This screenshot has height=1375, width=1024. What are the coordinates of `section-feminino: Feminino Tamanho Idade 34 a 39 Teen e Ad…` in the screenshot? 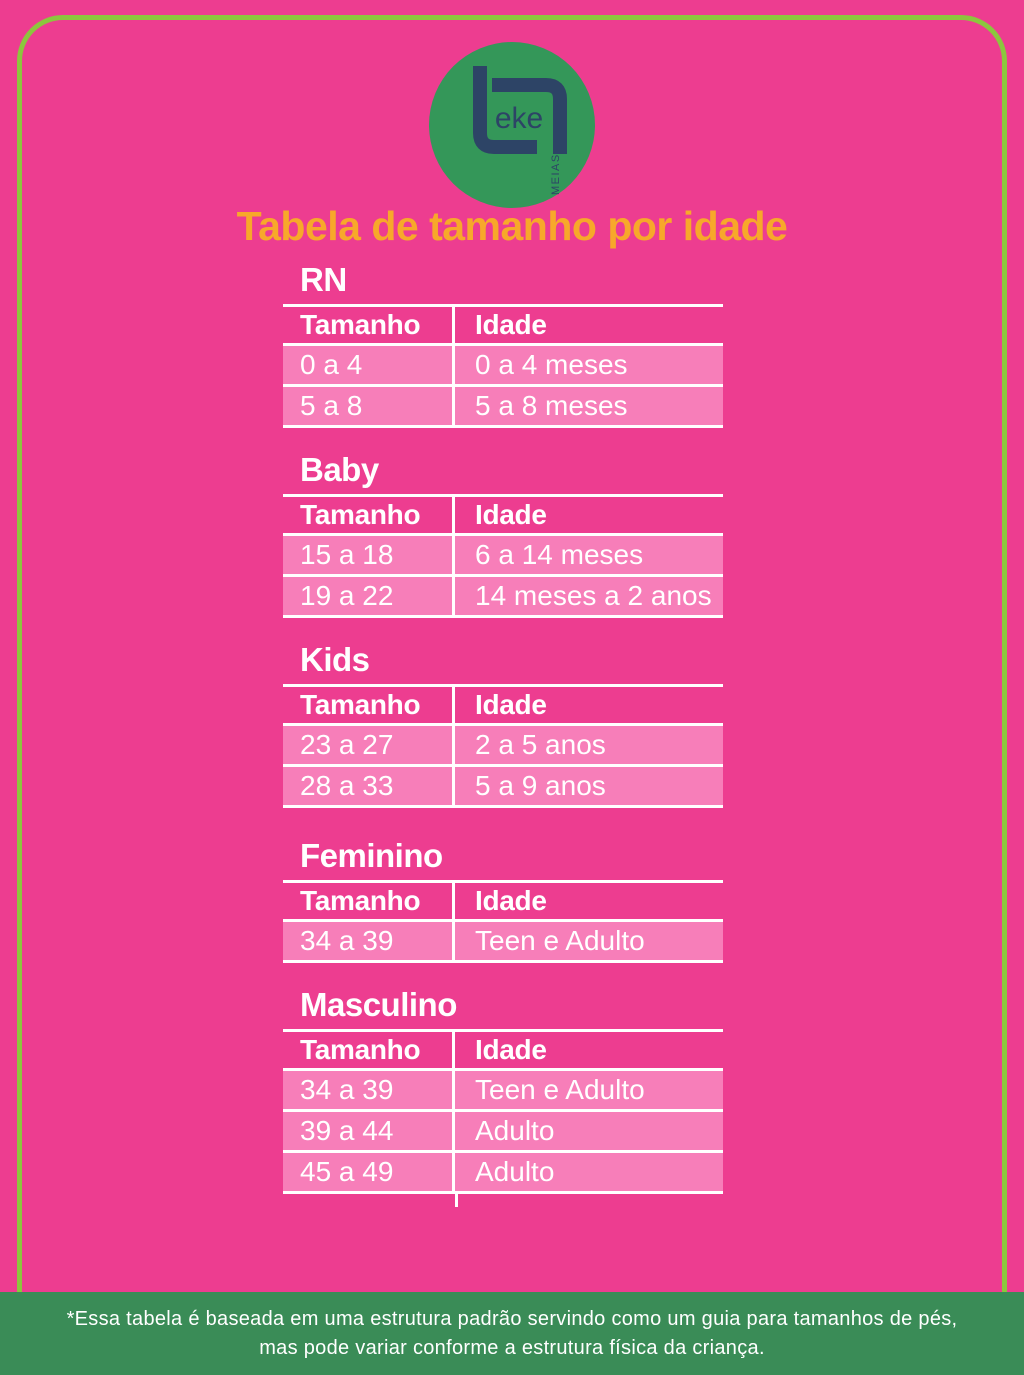 It's located at (503, 900).